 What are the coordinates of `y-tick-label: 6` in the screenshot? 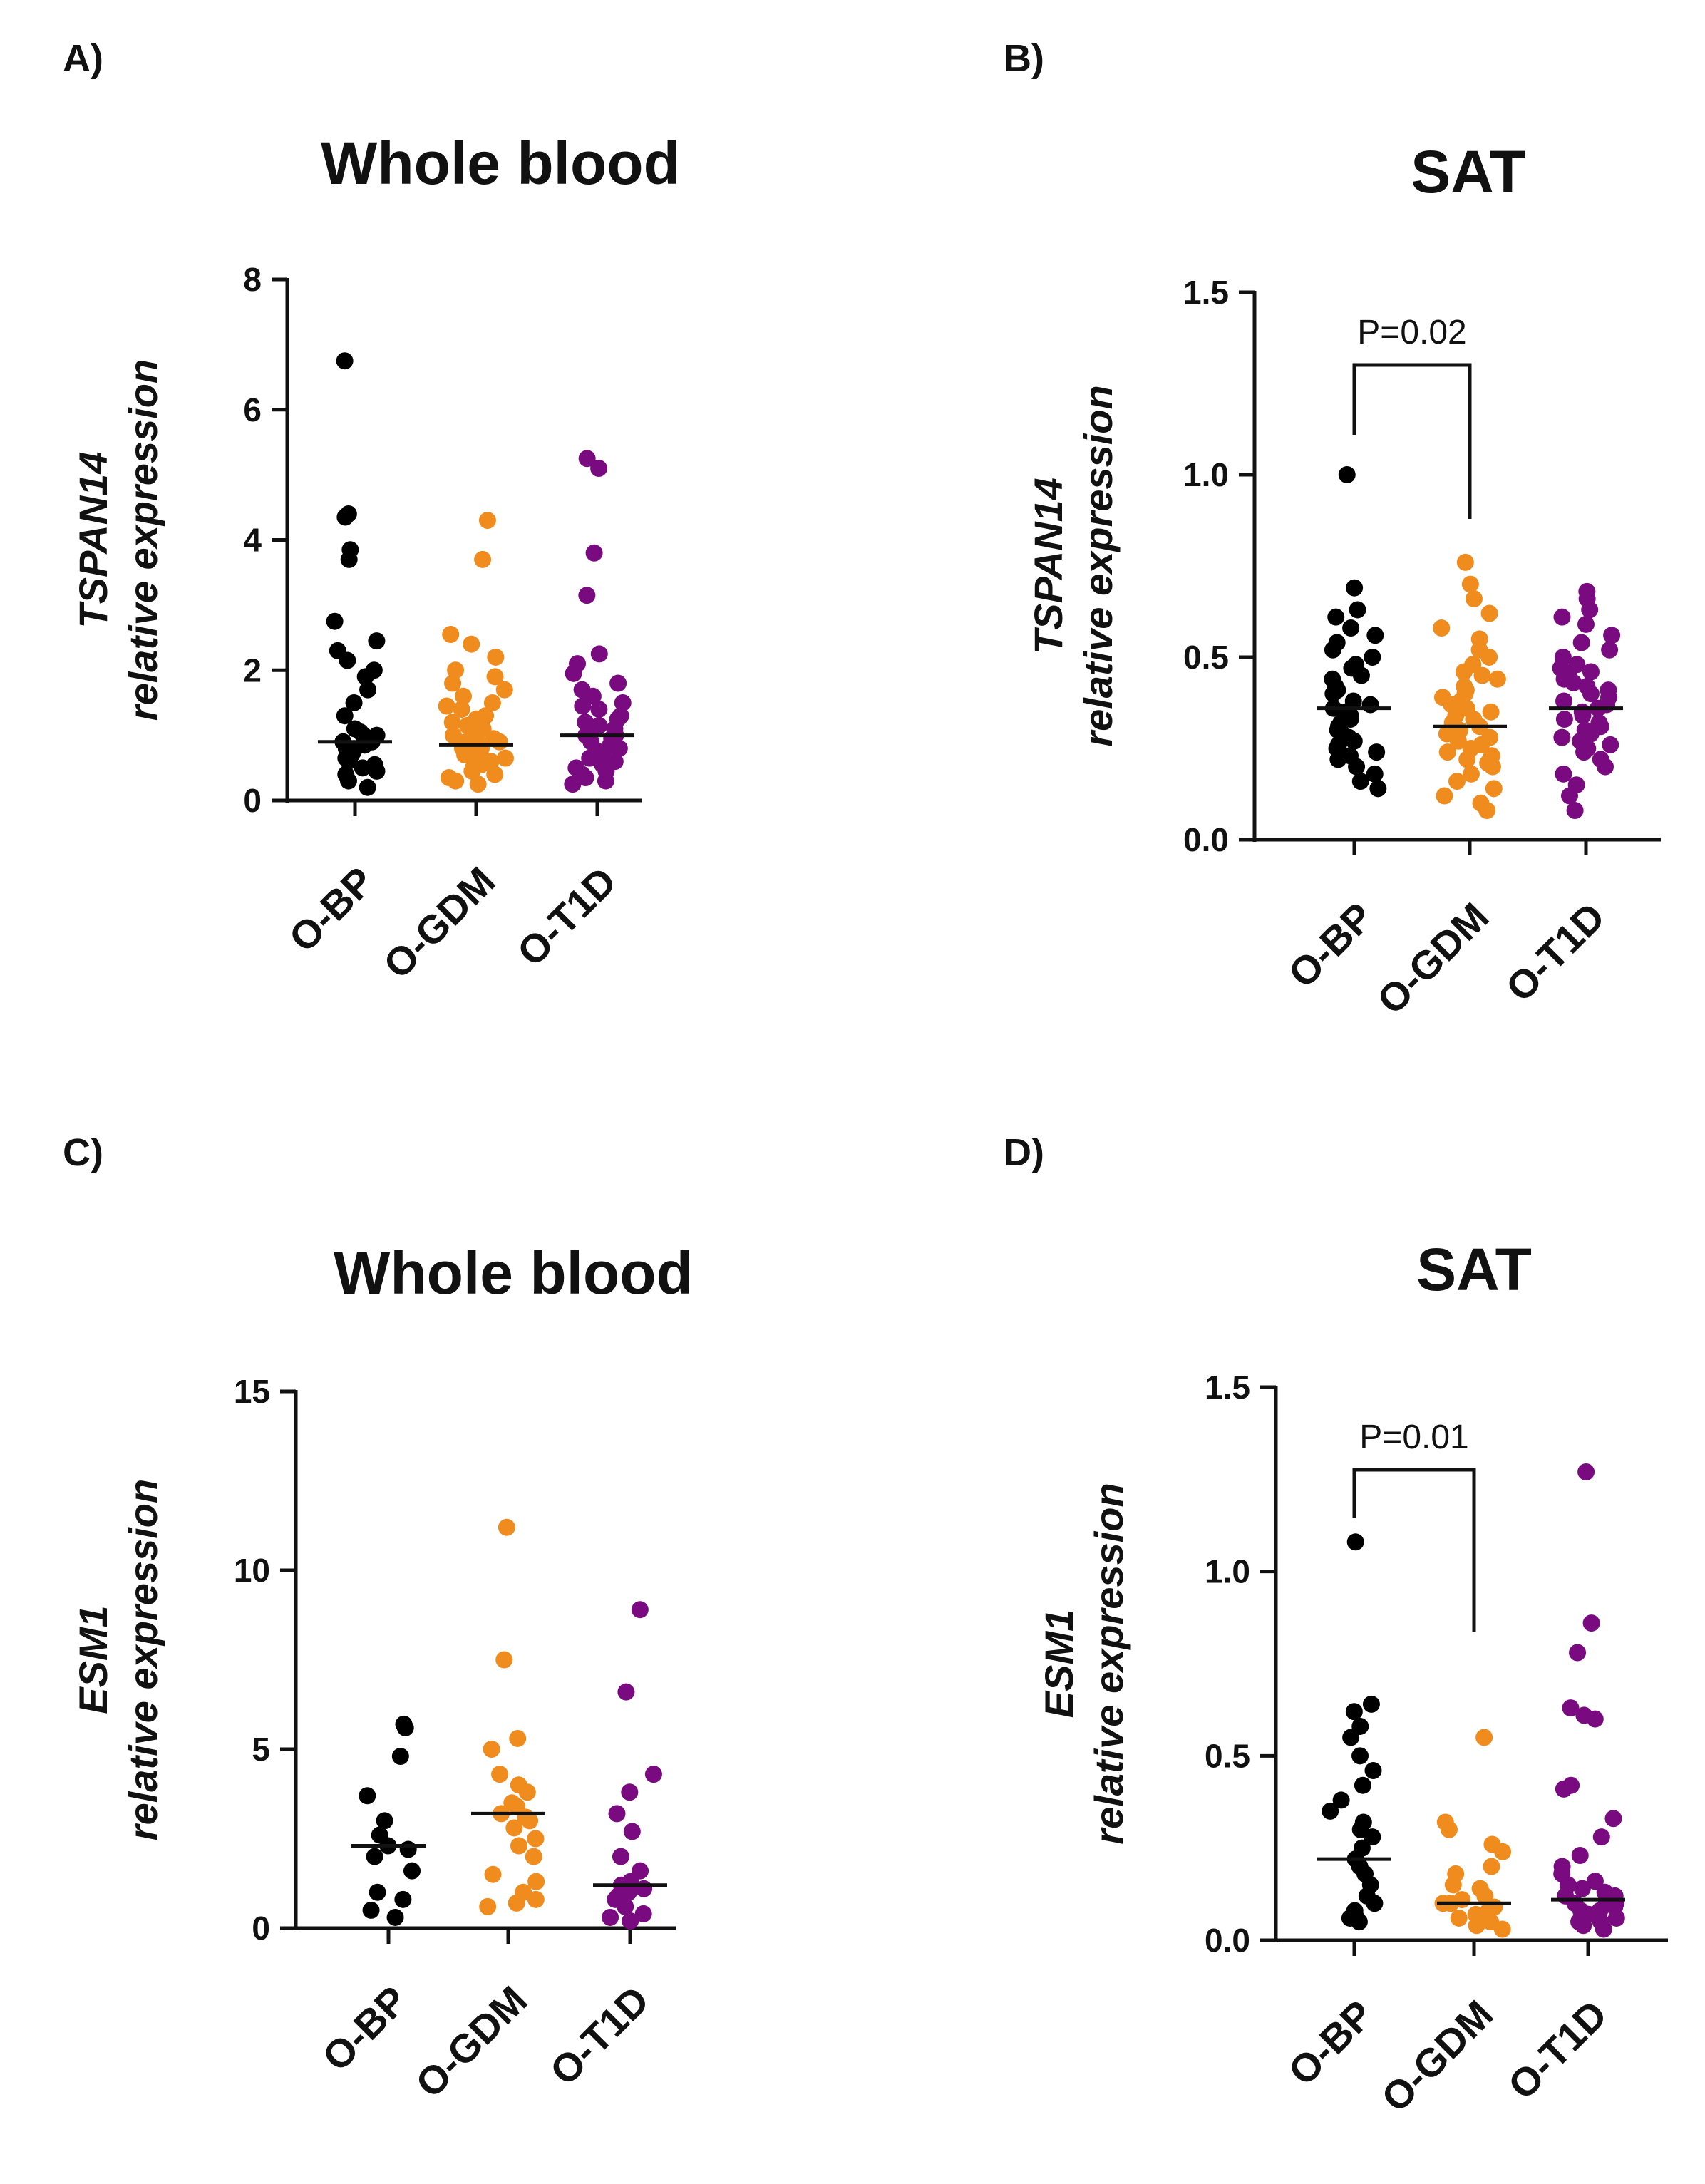 It's located at (252, 409).